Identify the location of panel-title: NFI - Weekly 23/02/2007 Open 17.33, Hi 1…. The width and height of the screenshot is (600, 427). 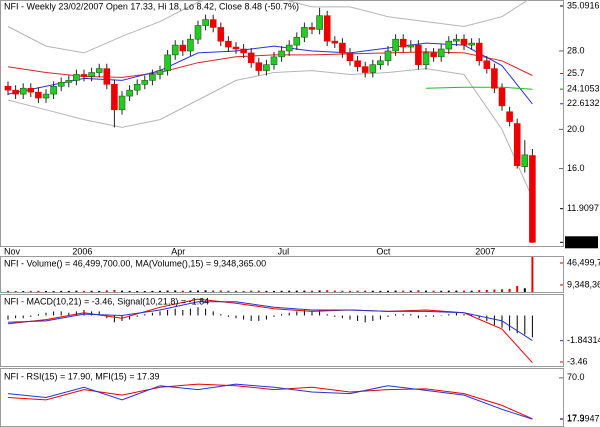
(151, 6).